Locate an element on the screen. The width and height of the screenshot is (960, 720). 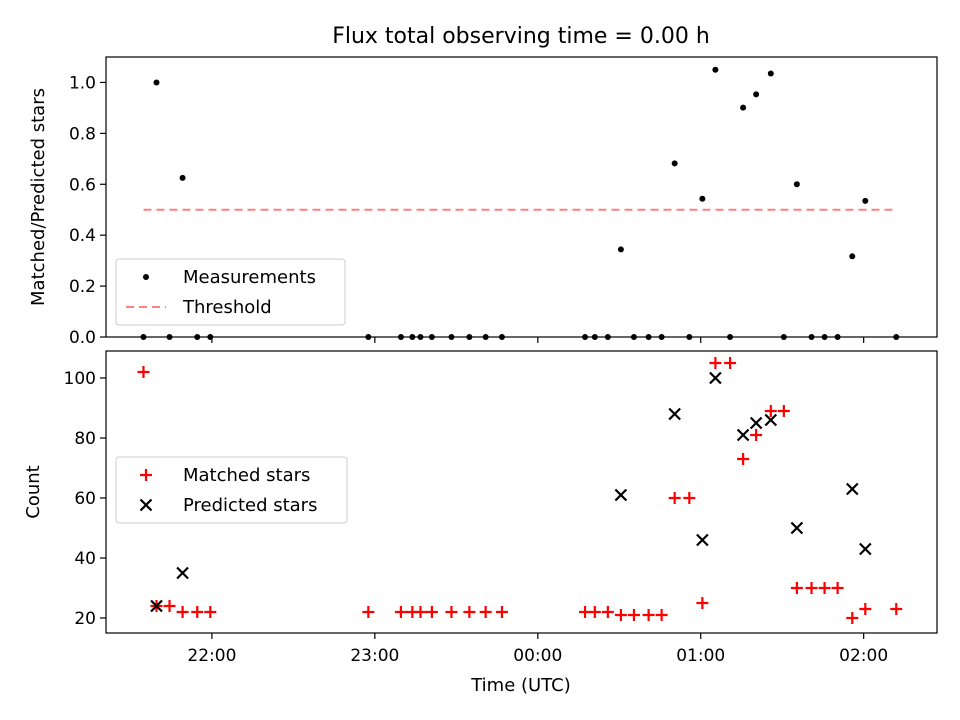
legend-plus-icon is located at coordinates (146, 475).